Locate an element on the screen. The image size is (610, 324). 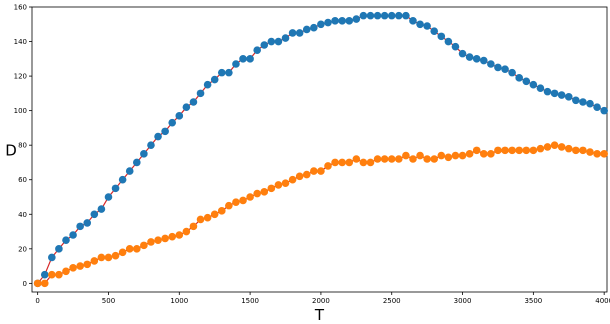
y-axis-ticks: 0 20 40 60 80 100 120 140 160 is located at coordinates (23, 146).